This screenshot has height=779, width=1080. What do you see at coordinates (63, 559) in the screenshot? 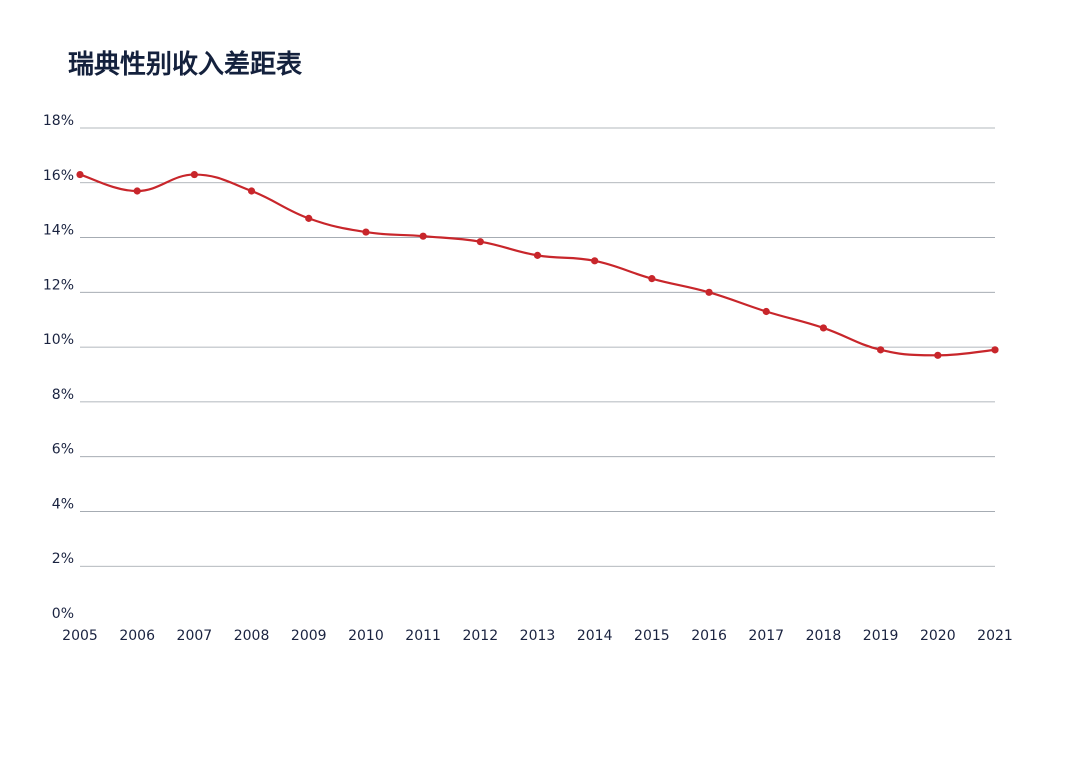
I see `y-tick-label: 2%` at bounding box center [63, 559].